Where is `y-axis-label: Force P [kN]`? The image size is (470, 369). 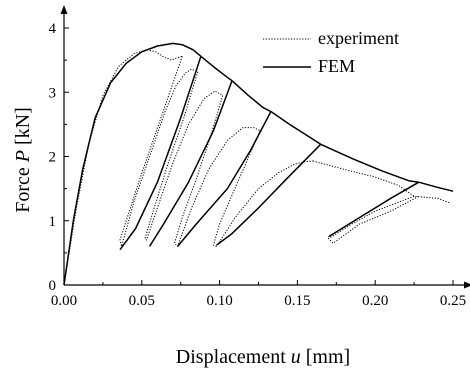
y-axis-label: Force P [kN] is located at coordinates (23, 160).